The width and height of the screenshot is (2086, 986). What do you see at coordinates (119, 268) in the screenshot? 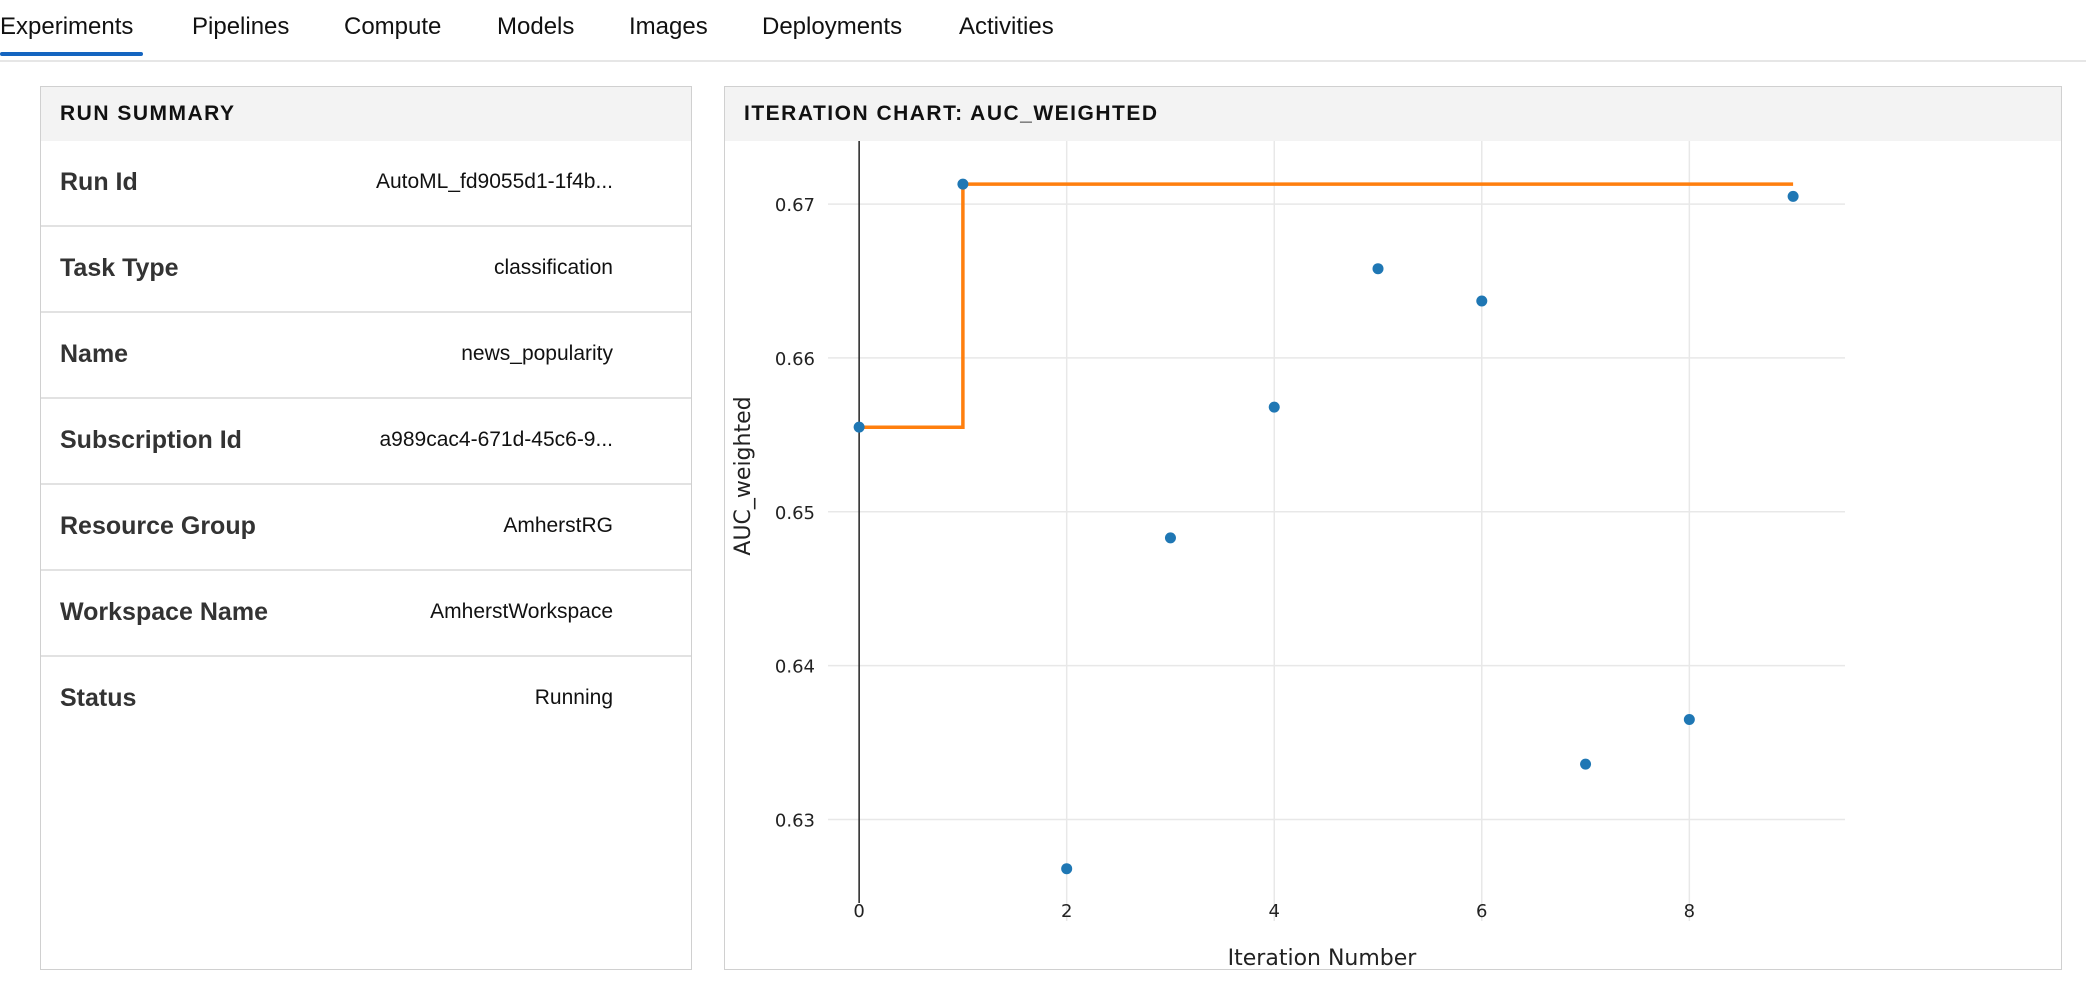
I see `summary-key: Task Type` at bounding box center [119, 268].